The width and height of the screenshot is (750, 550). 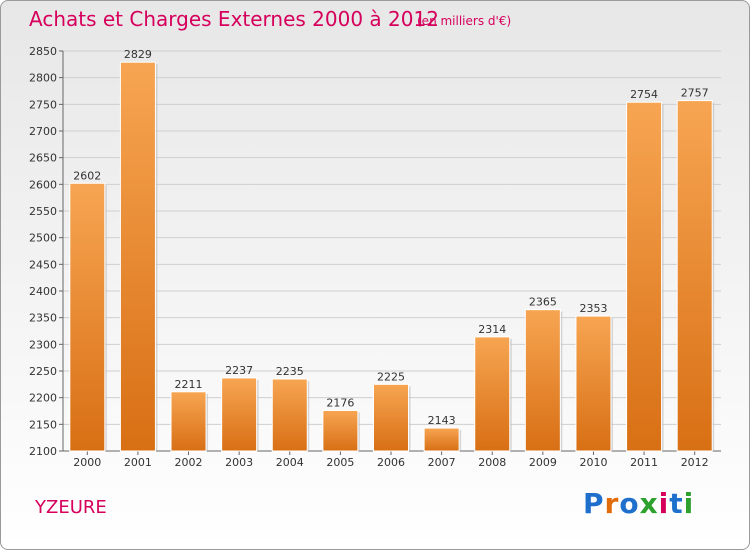 I want to click on data-label: 2829, so click(x=138, y=54).